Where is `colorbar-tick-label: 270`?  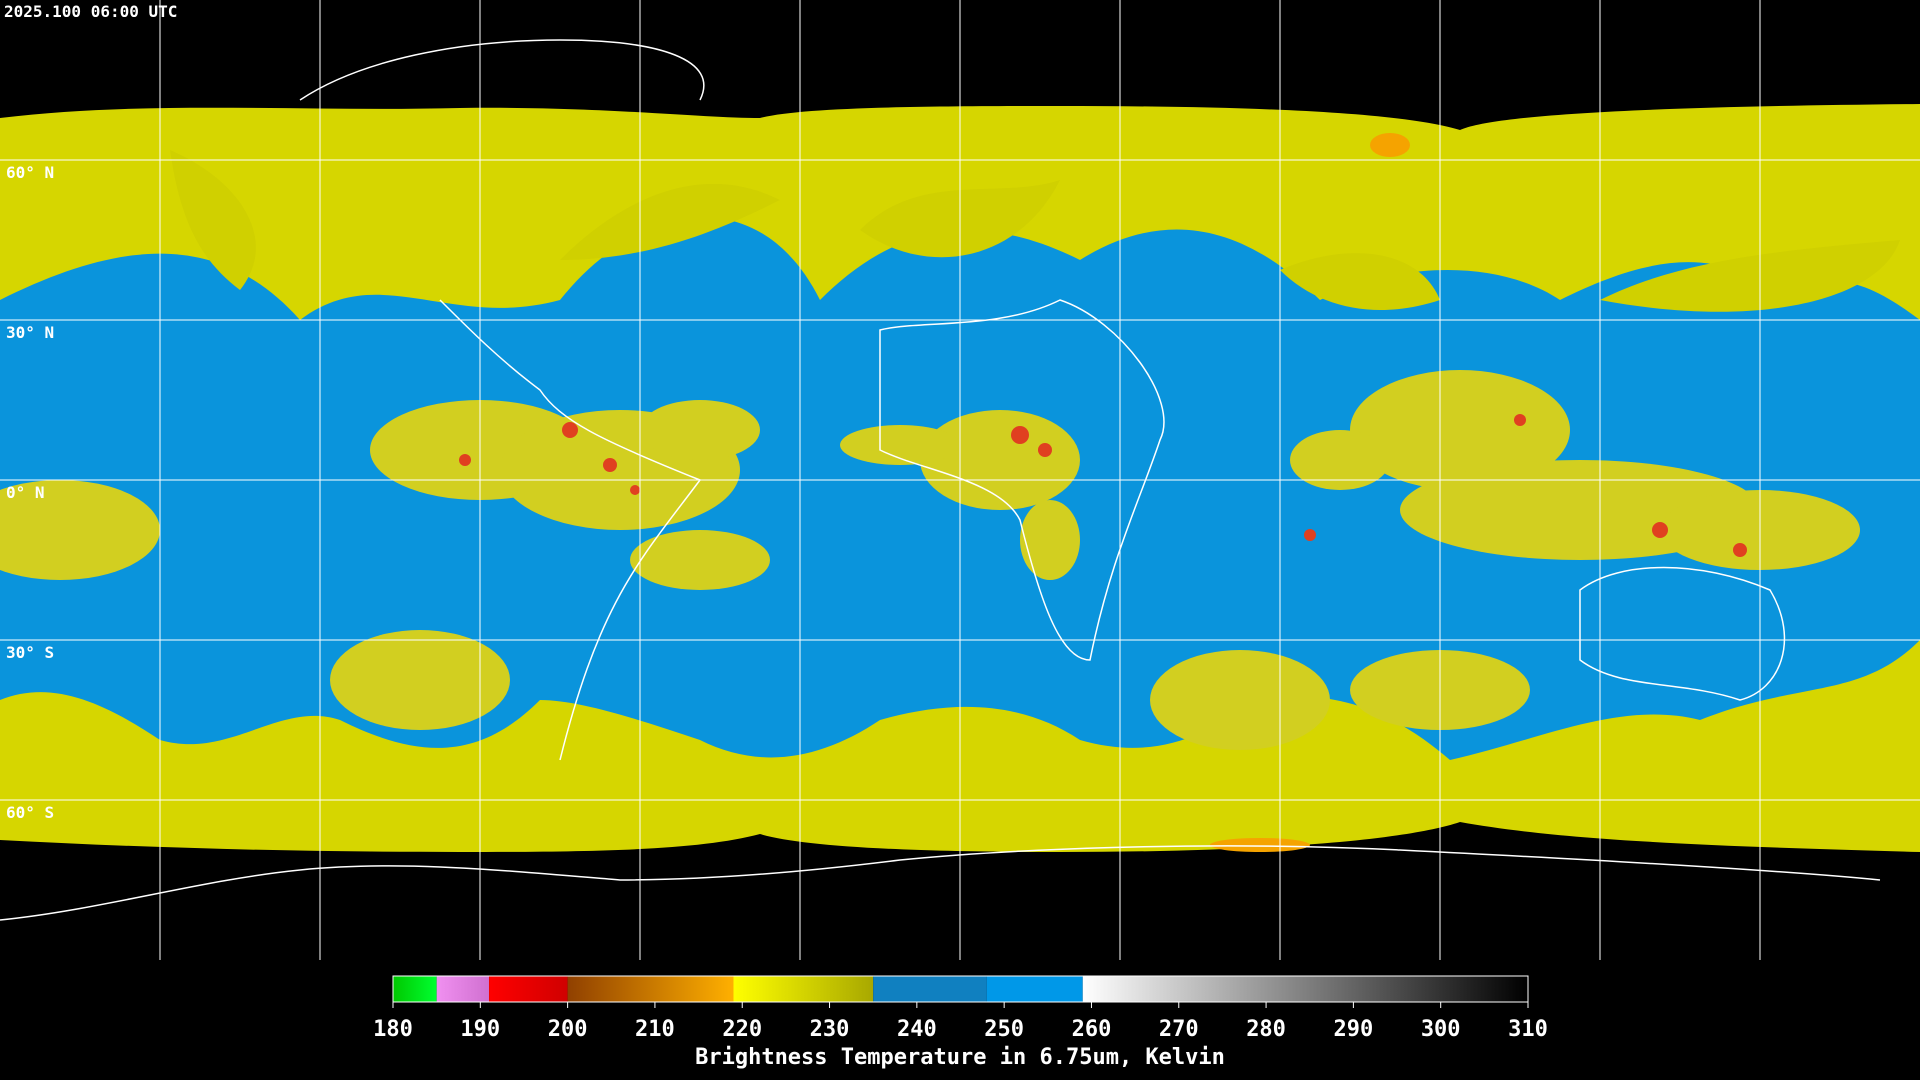 colorbar-tick-label: 270 is located at coordinates (1179, 1029).